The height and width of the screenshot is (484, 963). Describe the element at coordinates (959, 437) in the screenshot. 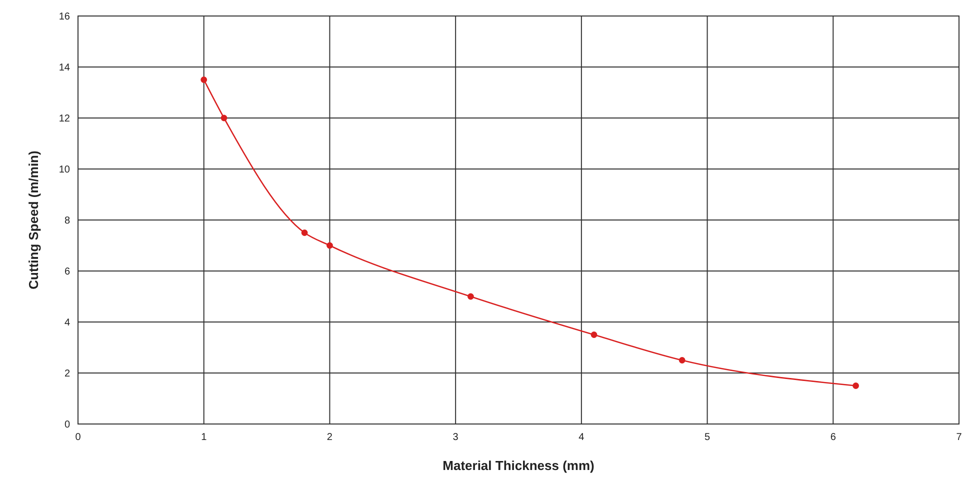

I see `x-tick-label: 7` at that location.